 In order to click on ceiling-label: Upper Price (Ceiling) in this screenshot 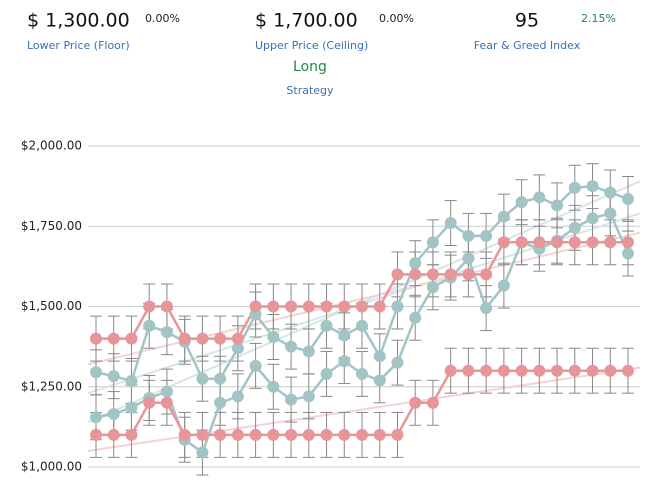, I will do `click(311, 45)`.